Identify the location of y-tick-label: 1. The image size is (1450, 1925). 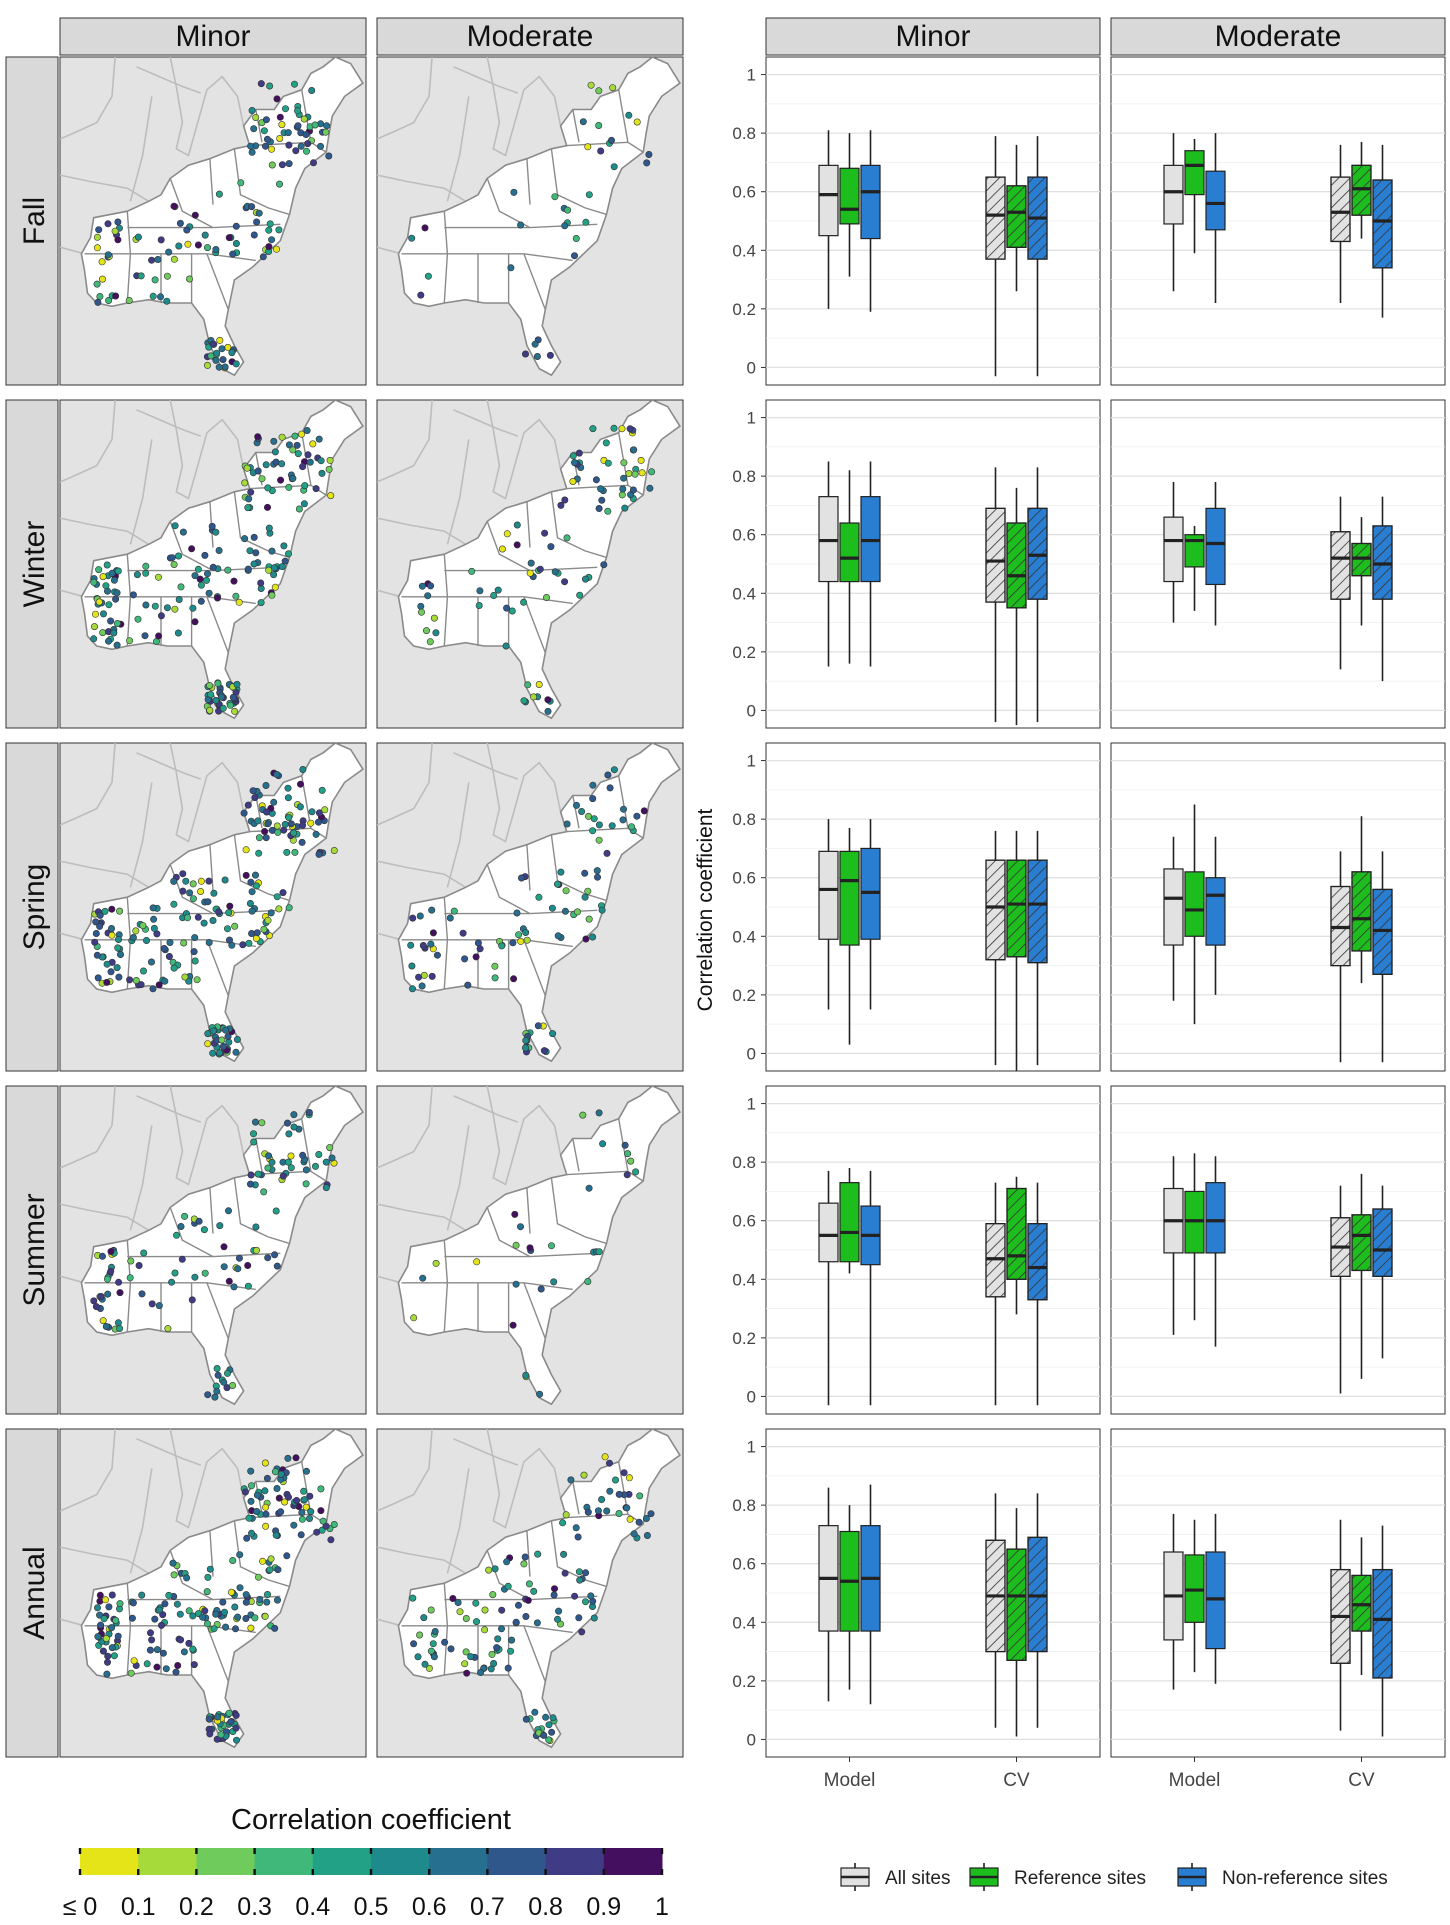
(751, 1104).